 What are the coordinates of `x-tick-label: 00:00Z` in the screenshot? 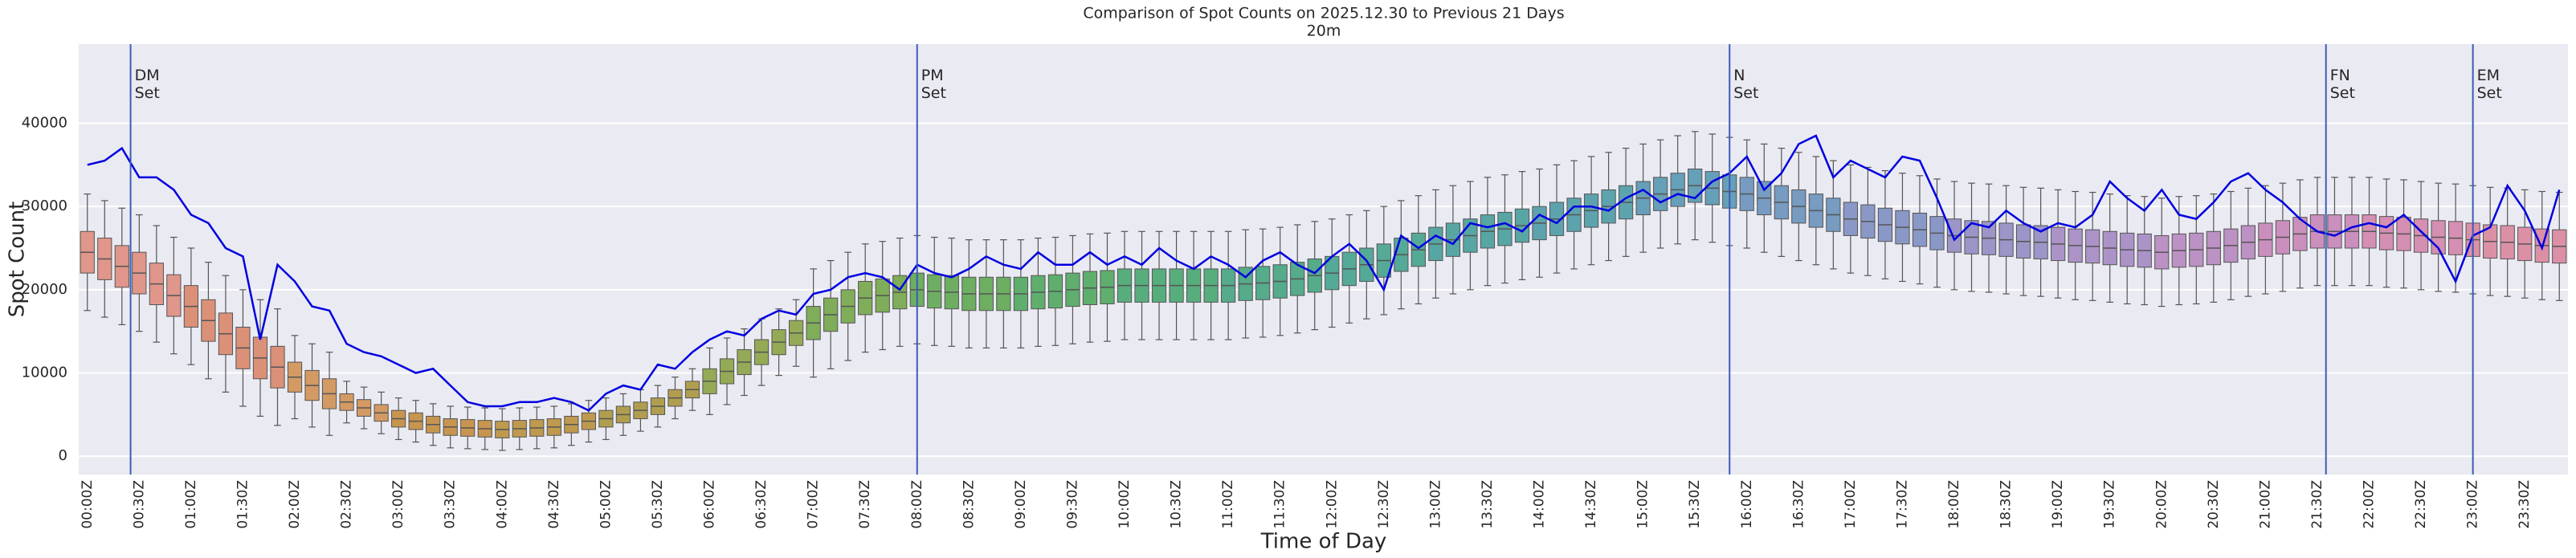 It's located at (88, 504).